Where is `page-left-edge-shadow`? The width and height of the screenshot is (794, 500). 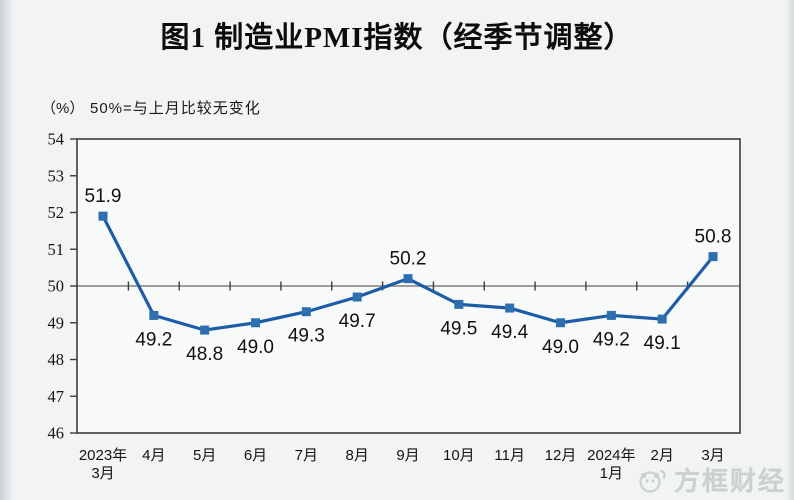 page-left-edge-shadow is located at coordinates (7, 250).